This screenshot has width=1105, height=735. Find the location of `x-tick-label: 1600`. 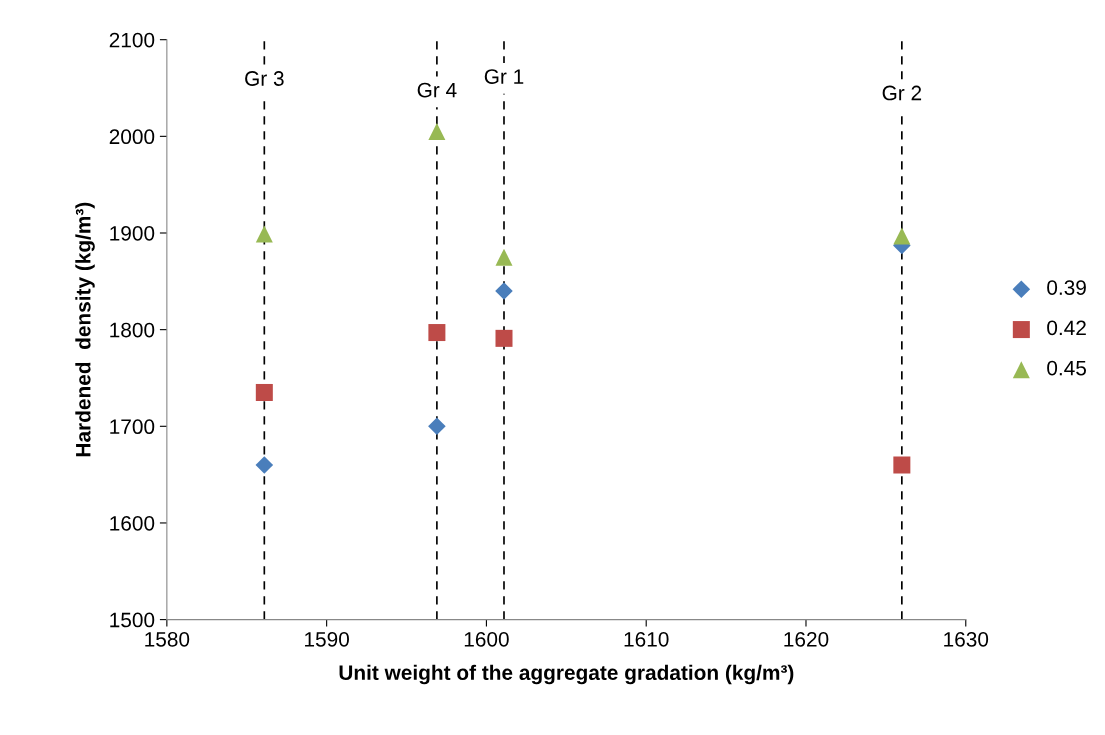

x-tick-label: 1600 is located at coordinates (486, 639).